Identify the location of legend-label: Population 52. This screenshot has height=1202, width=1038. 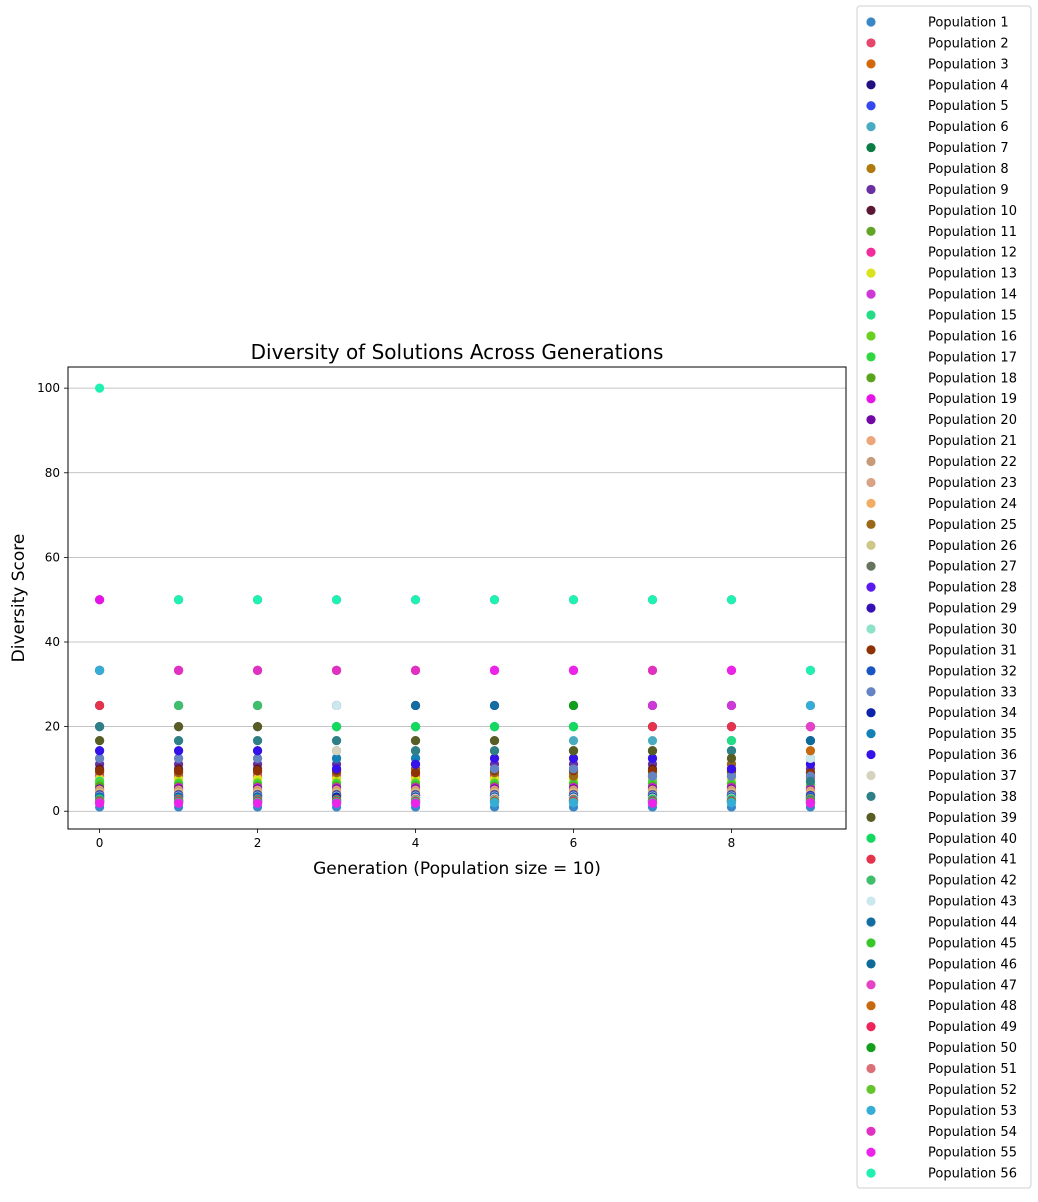
(972, 1090).